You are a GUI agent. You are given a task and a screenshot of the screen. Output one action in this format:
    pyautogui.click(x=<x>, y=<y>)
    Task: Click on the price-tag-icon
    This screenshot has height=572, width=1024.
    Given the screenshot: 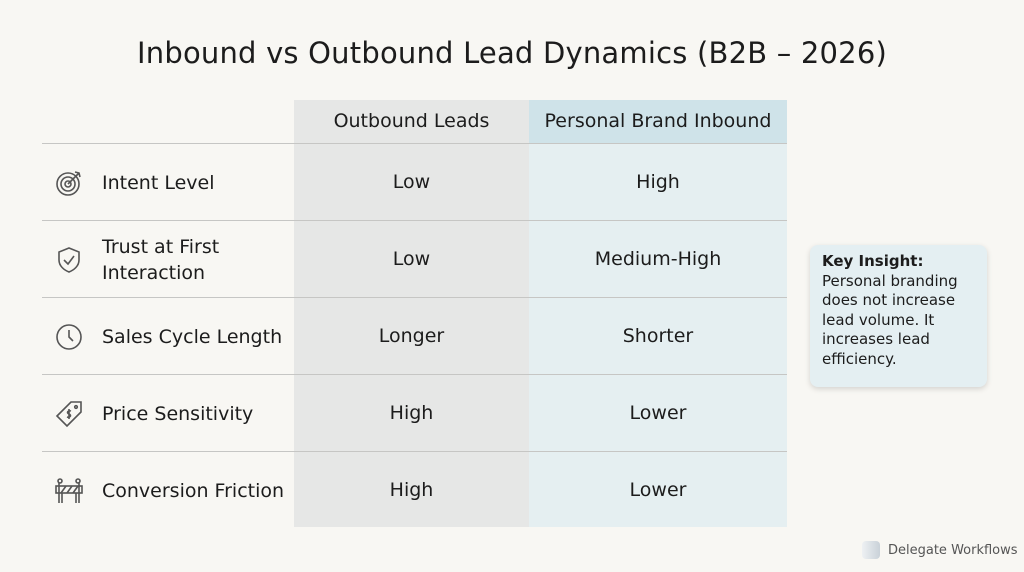 What is the action you would take?
    pyautogui.click(x=68, y=414)
    